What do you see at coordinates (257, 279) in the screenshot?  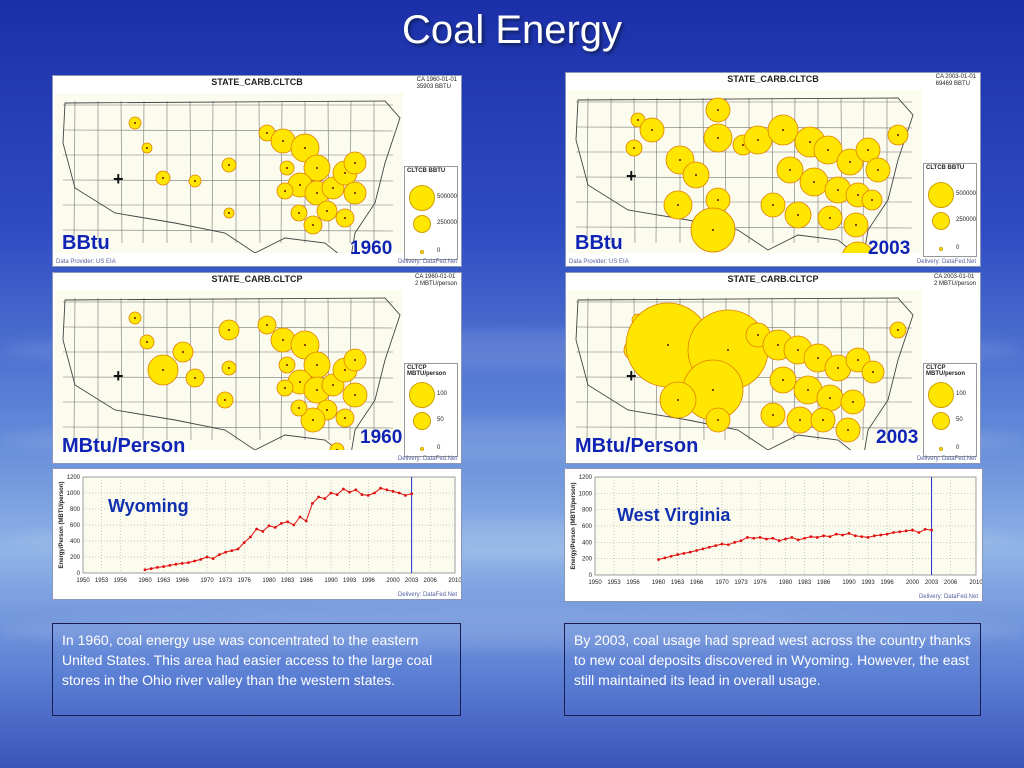 I see `map-title: STATE_CARB.CLTCP` at bounding box center [257, 279].